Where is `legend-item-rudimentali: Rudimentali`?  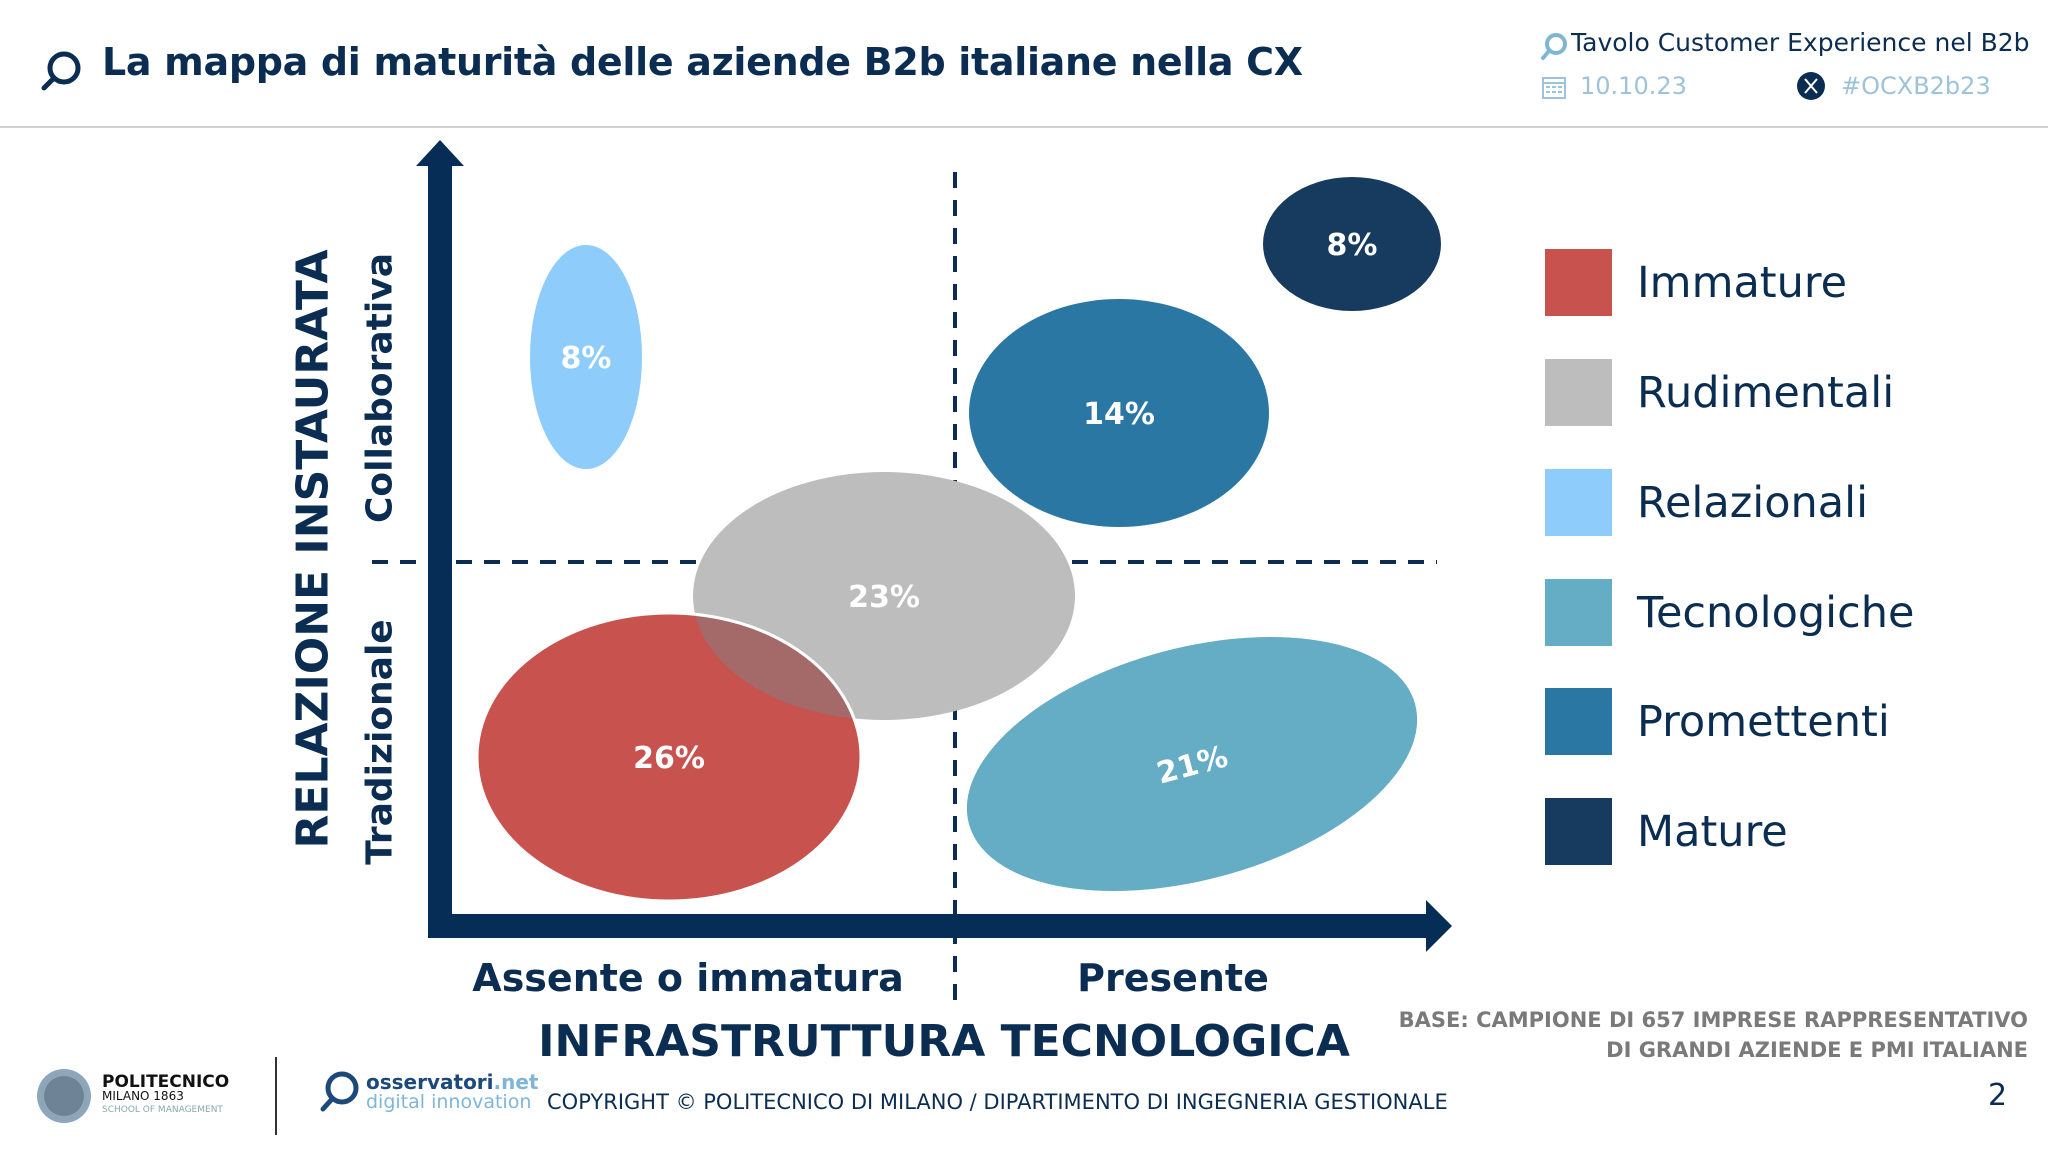
legend-item-rudimentali: Rudimentali is located at coordinates (1719, 392).